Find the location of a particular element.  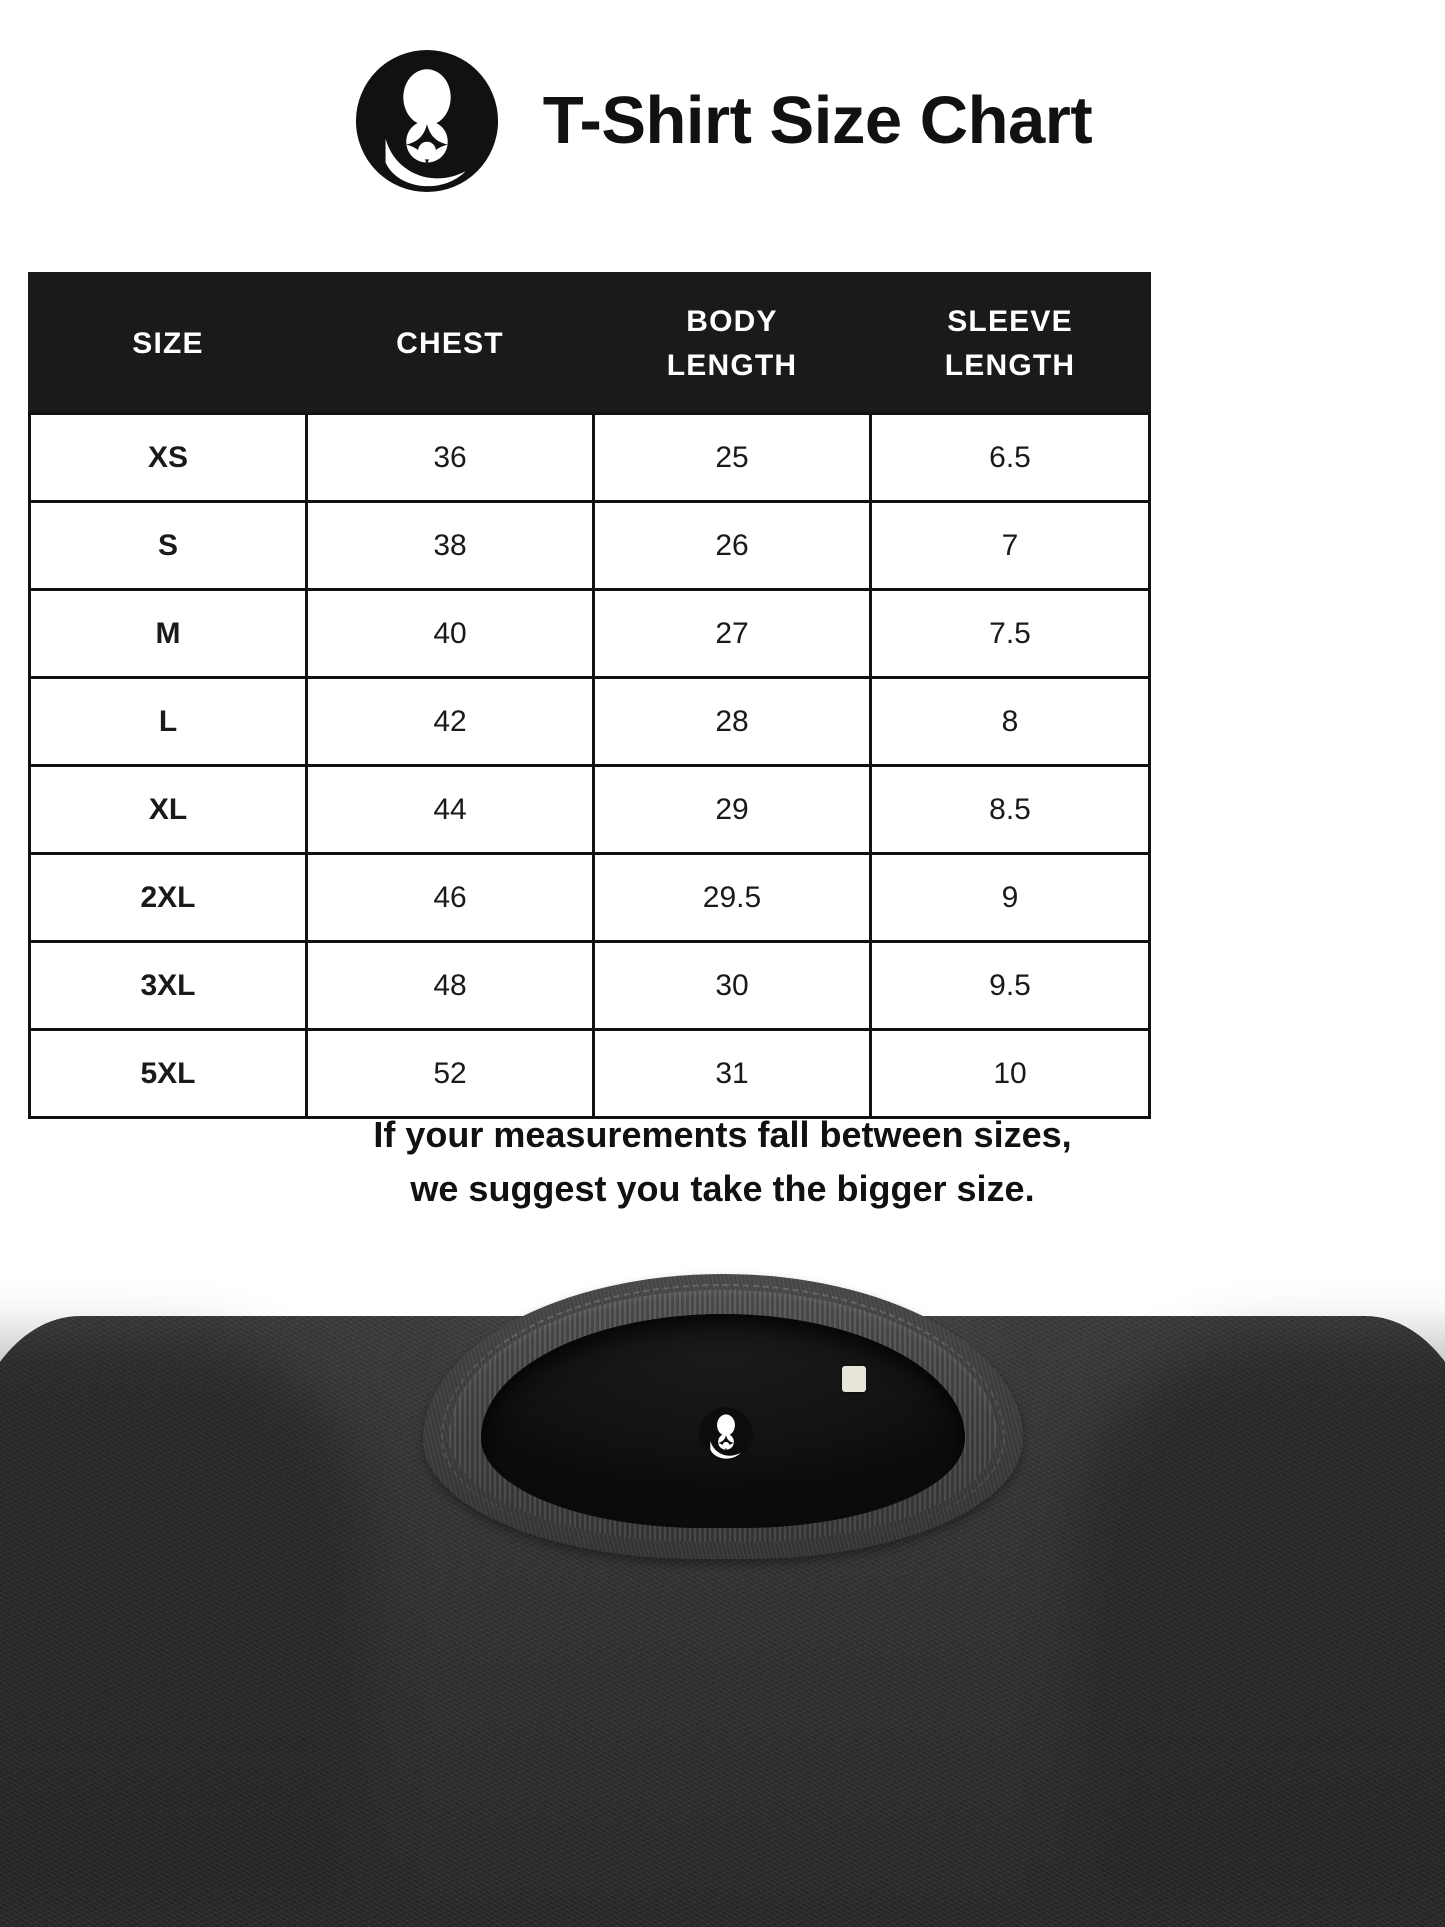

cell-body-length: 29 is located at coordinates (732, 809).